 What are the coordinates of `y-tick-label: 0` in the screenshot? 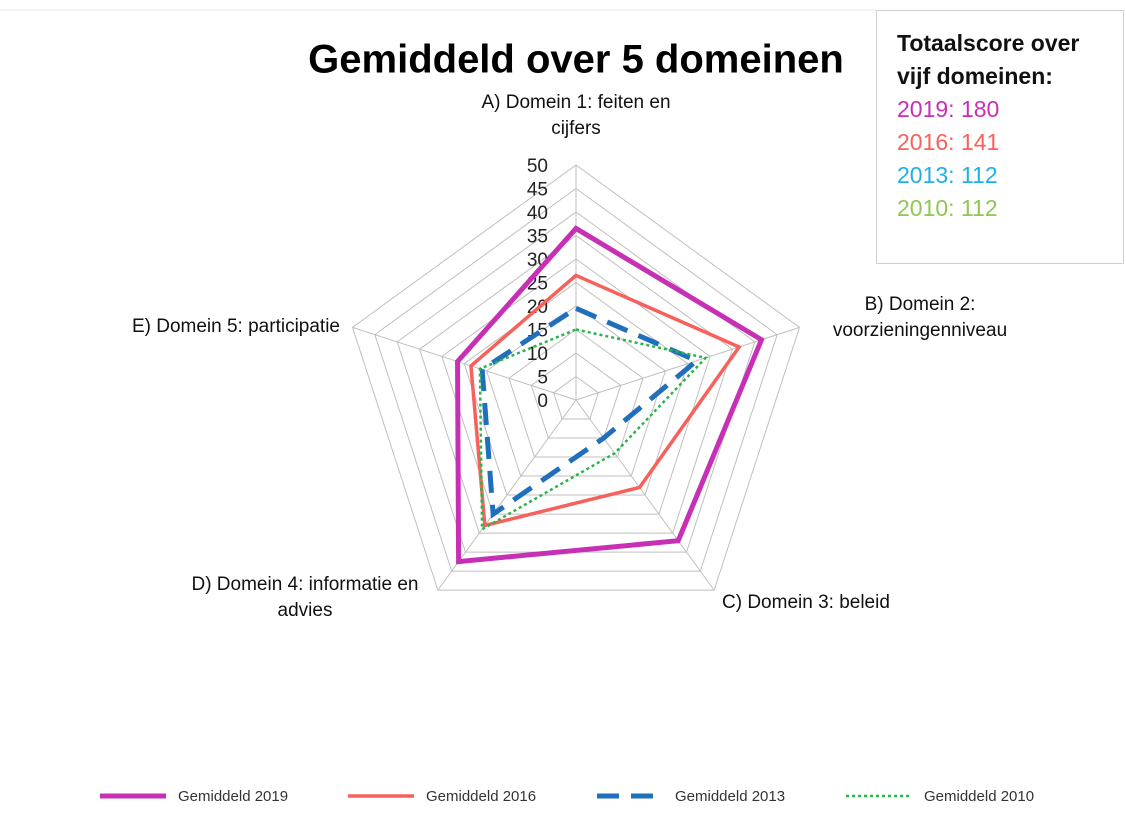 It's located at (542, 401).